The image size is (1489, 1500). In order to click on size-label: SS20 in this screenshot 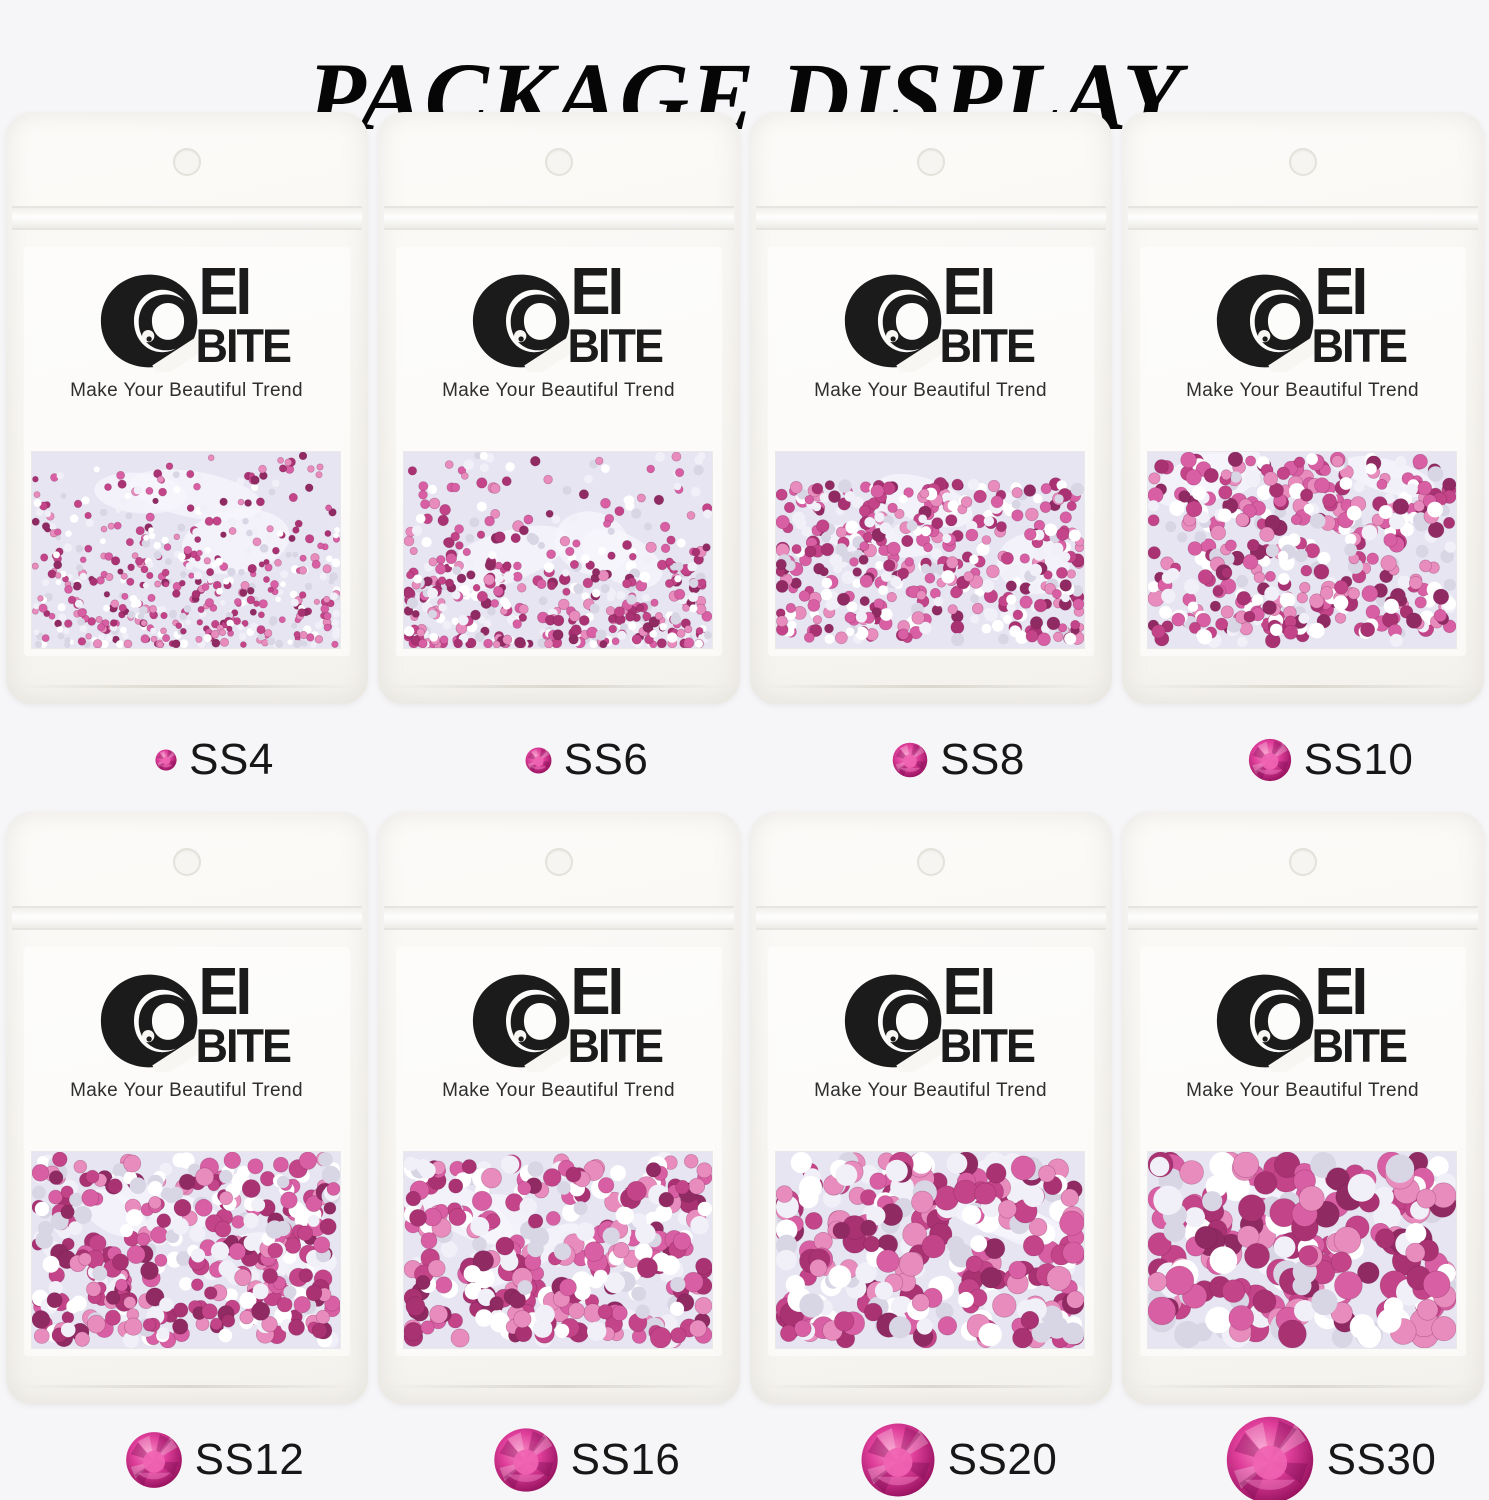, I will do `click(1002, 1459)`.